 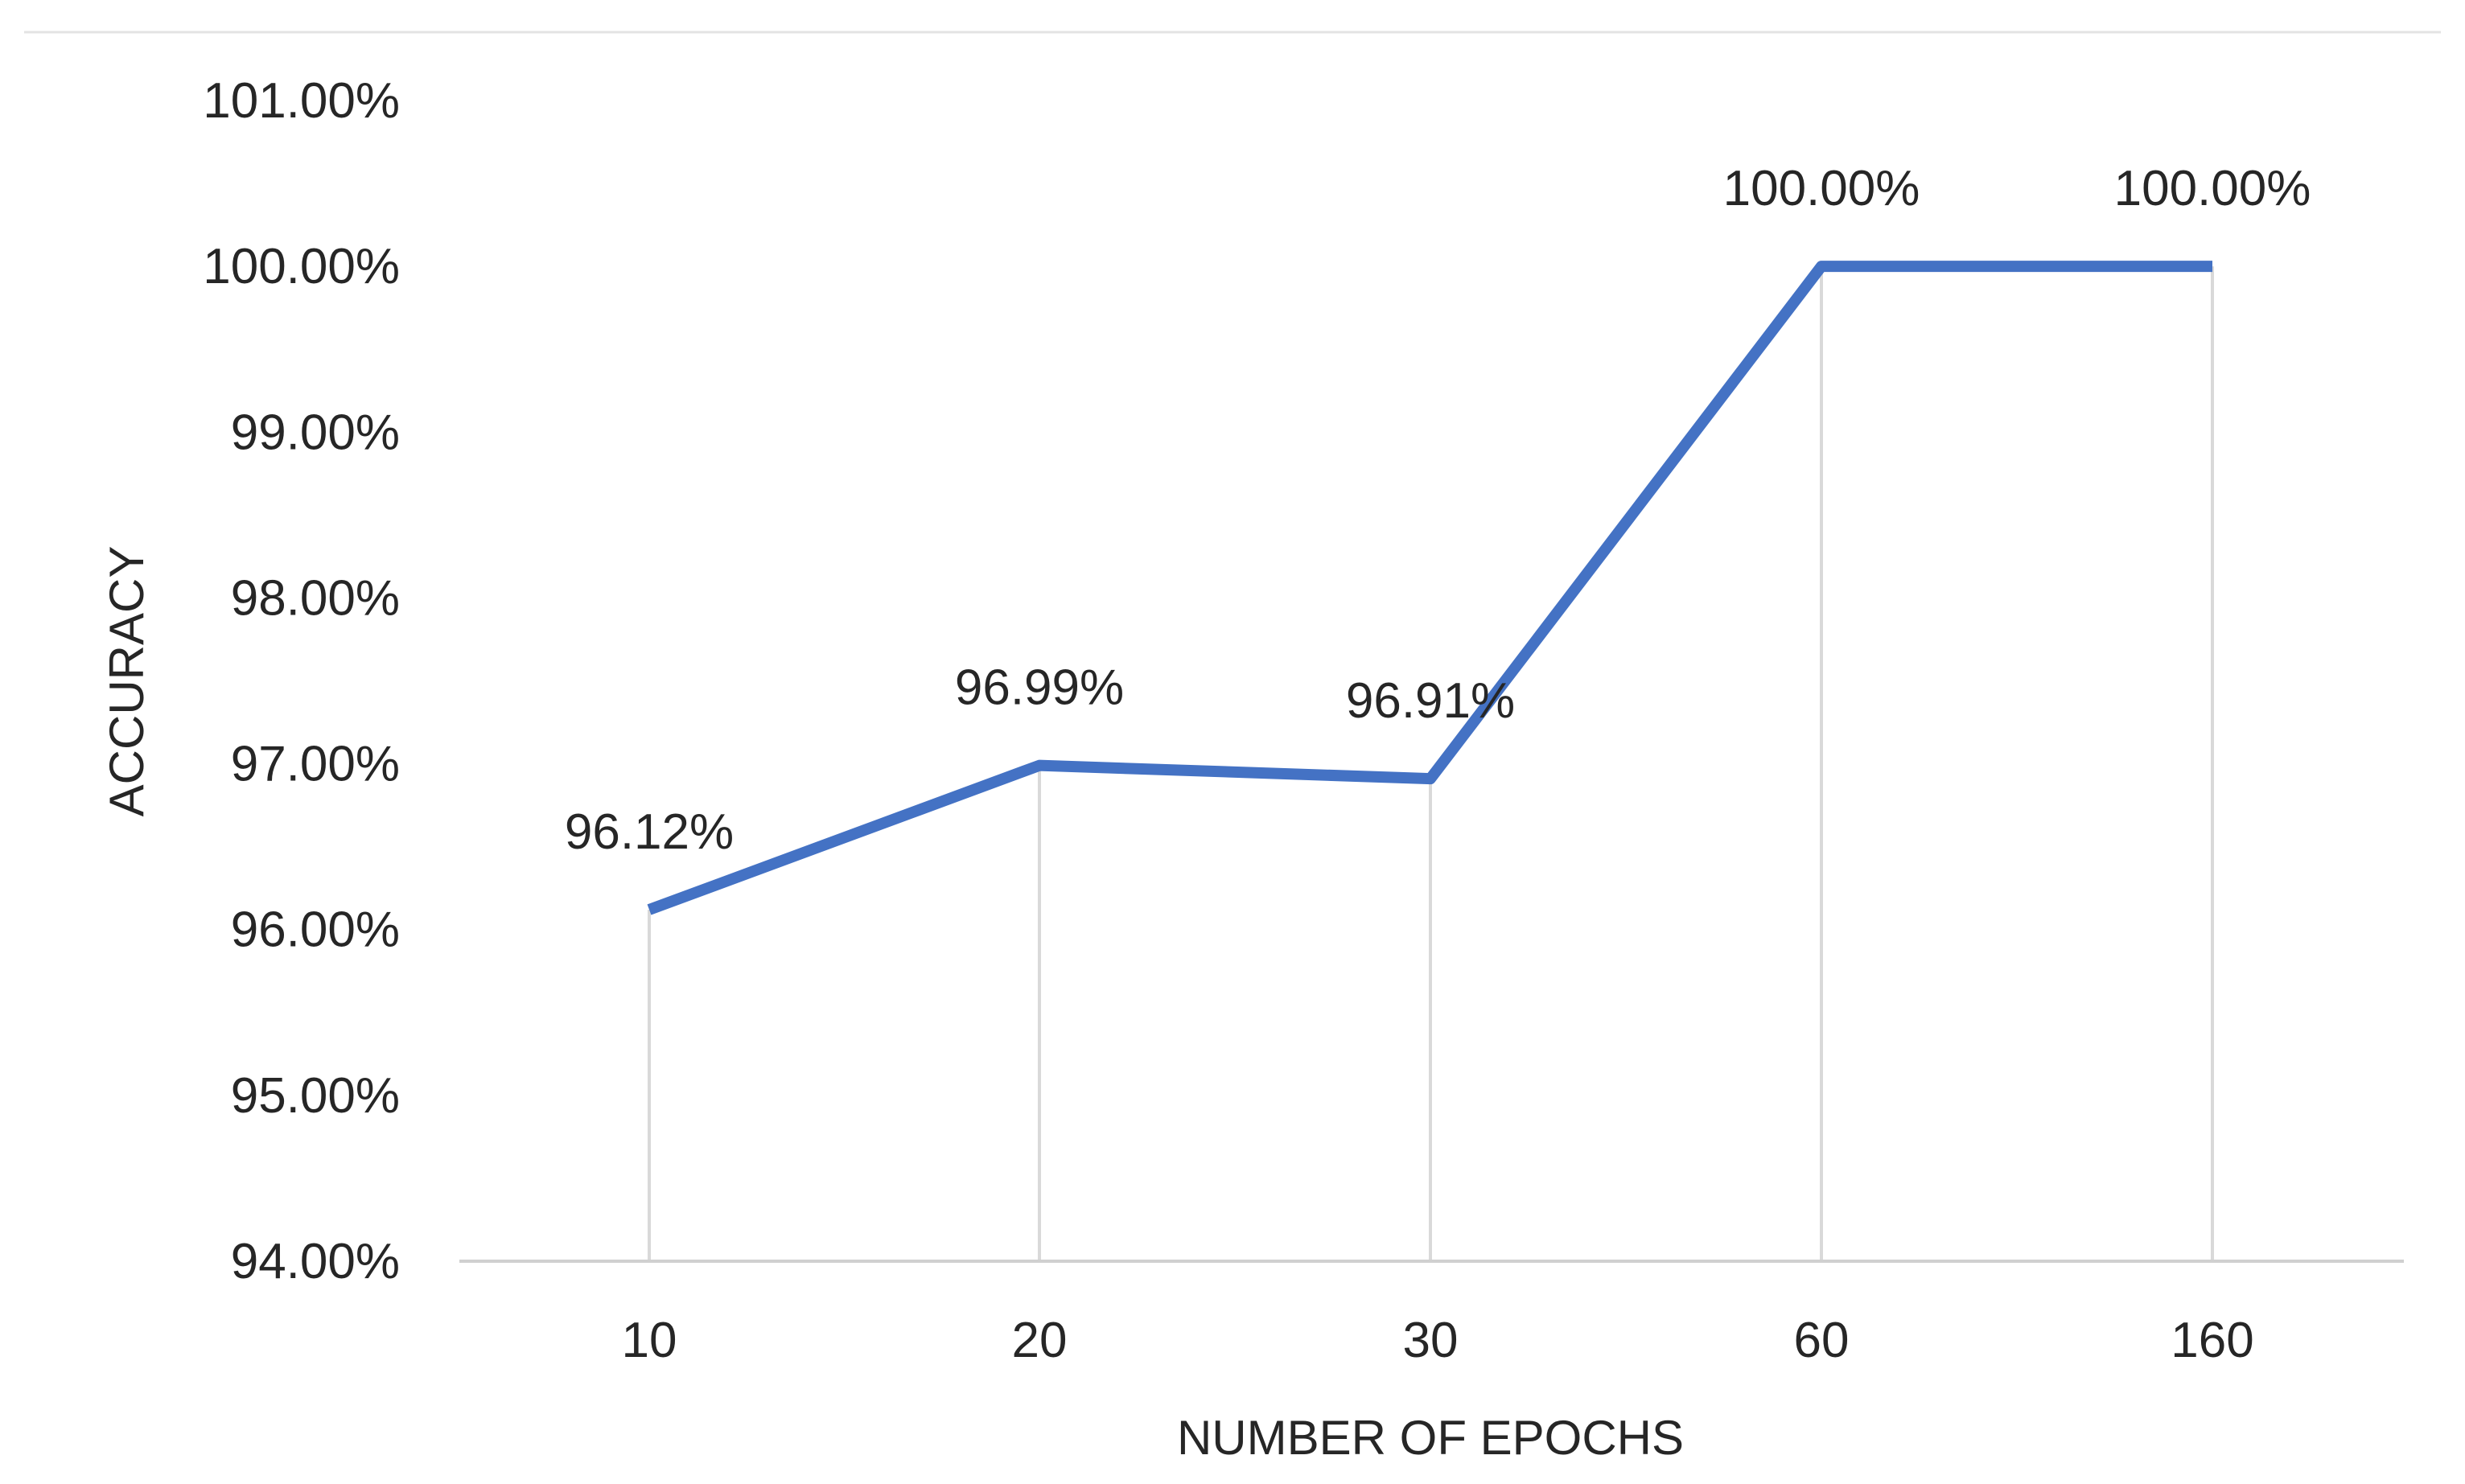 What do you see at coordinates (301, 101) in the screenshot?
I see `y-tick-label: 101.00%` at bounding box center [301, 101].